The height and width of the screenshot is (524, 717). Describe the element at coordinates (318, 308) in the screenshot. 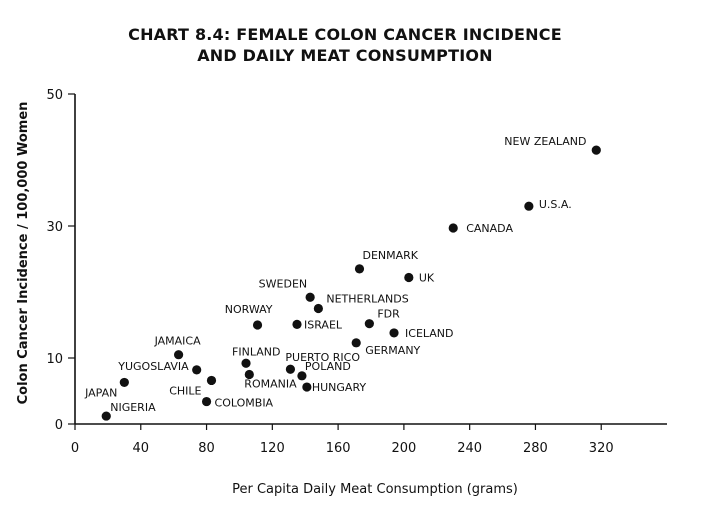

I see `point-netherlands` at that location.